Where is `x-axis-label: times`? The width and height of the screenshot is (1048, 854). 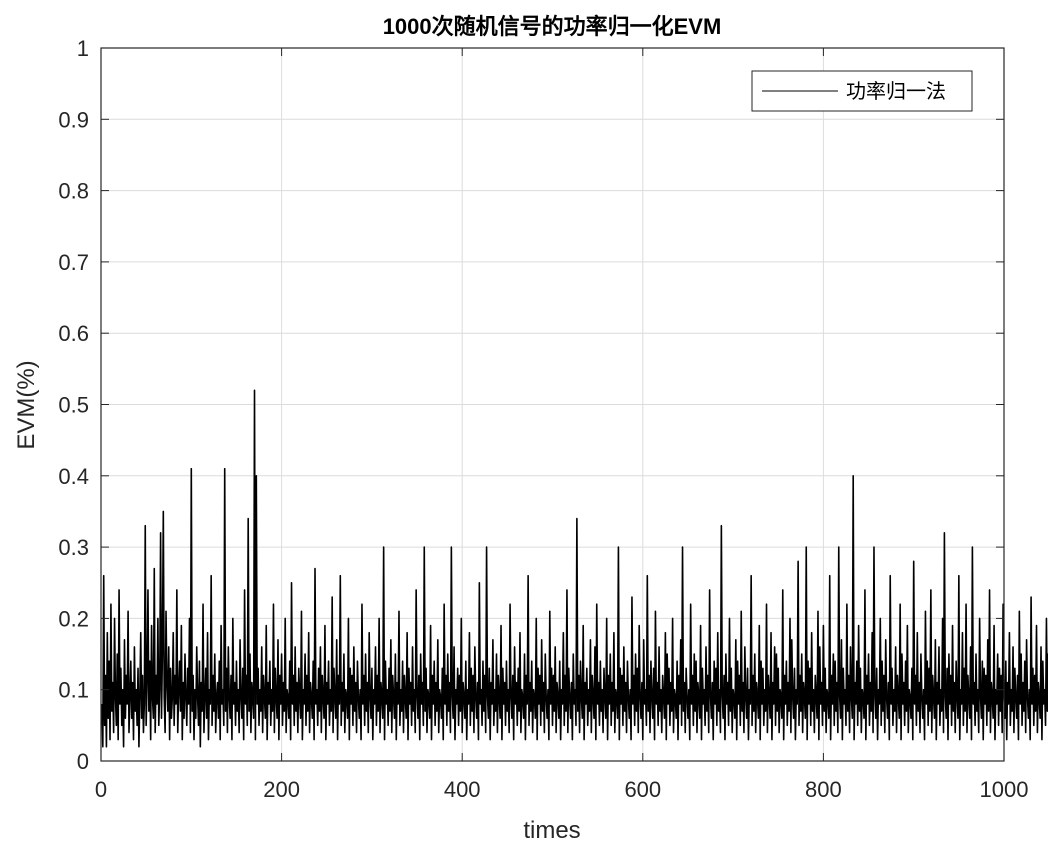
x-axis-label: times is located at coordinates (551, 830).